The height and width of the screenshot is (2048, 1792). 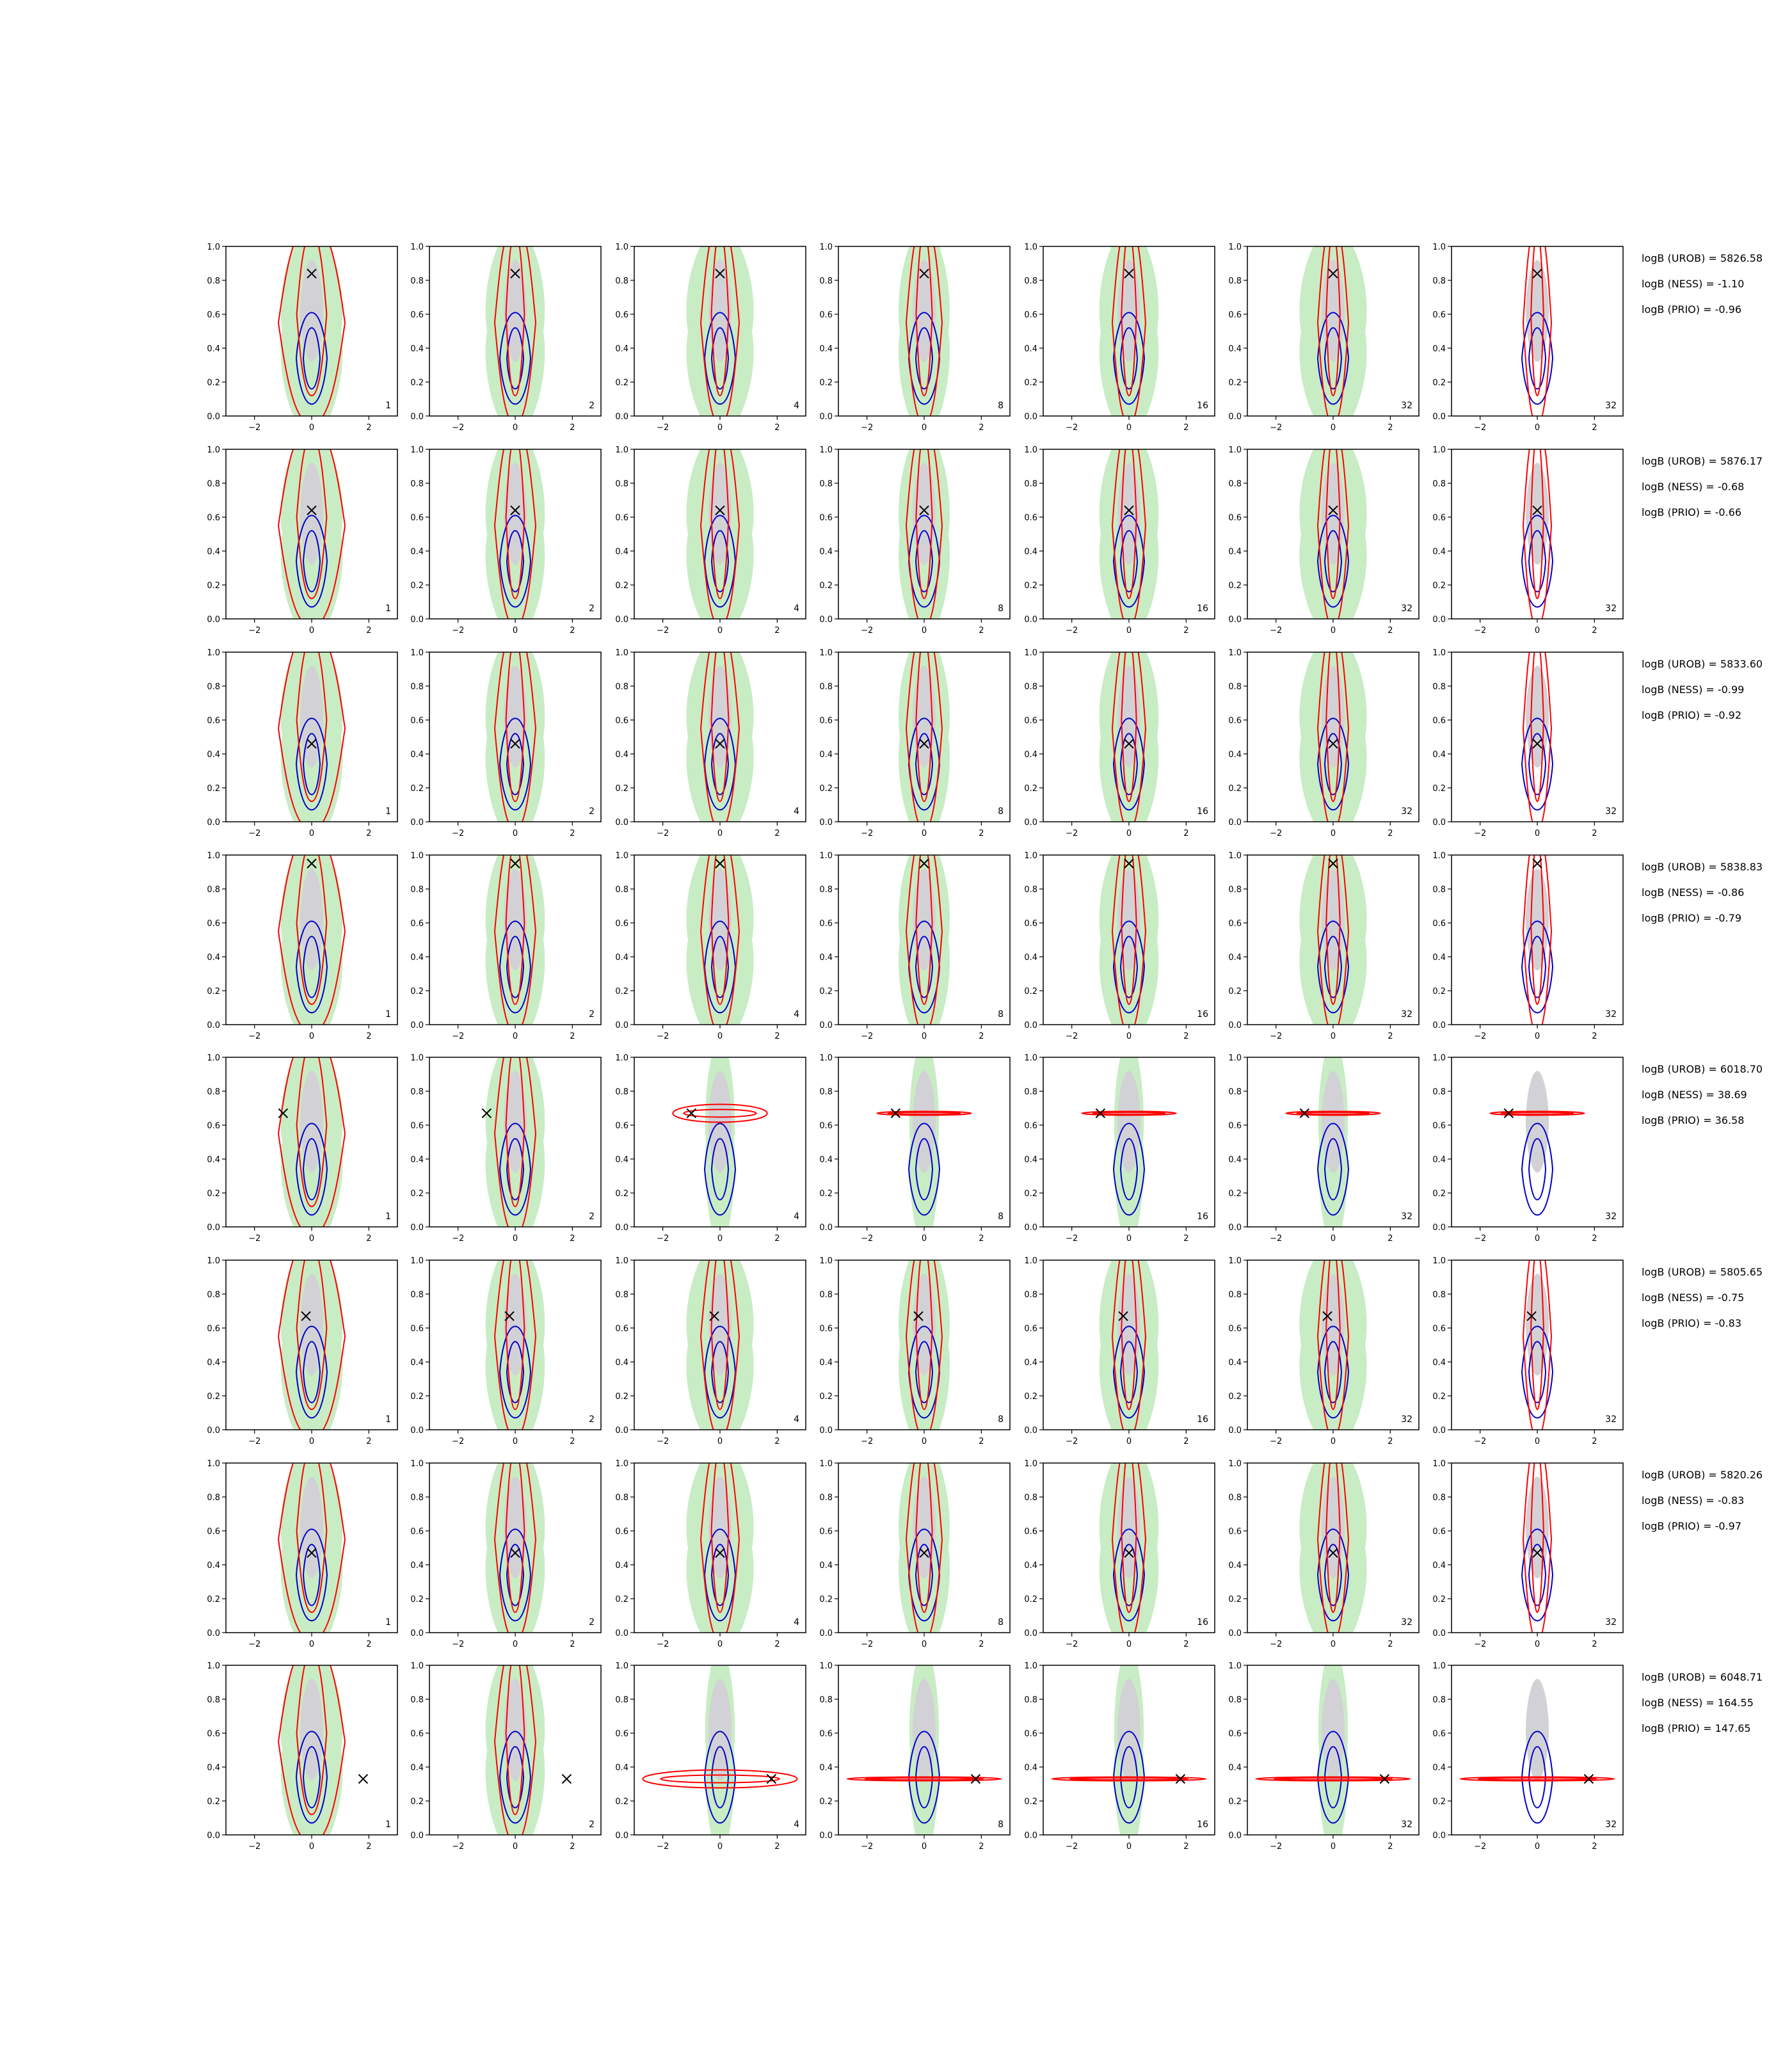 What do you see at coordinates (302, 1148) in the screenshot?
I see `subplot-r5-c1: −2 0 2 0.0 0.2 0.4 0.6 0.8 1.0 1` at bounding box center [302, 1148].